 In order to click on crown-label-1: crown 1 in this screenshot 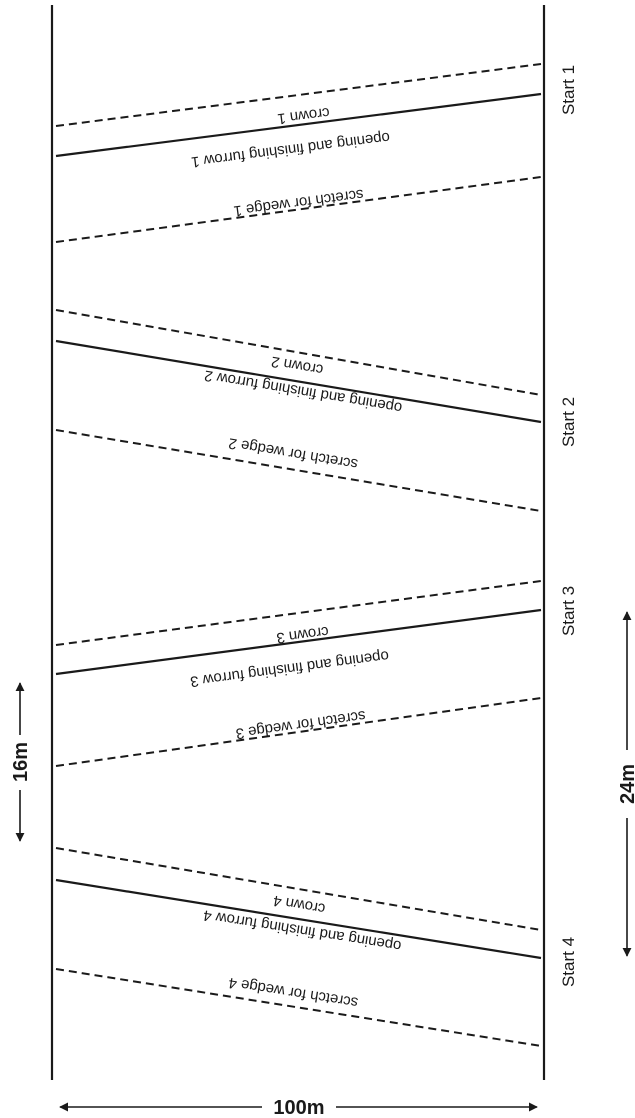, I will do `click(303, 115)`.